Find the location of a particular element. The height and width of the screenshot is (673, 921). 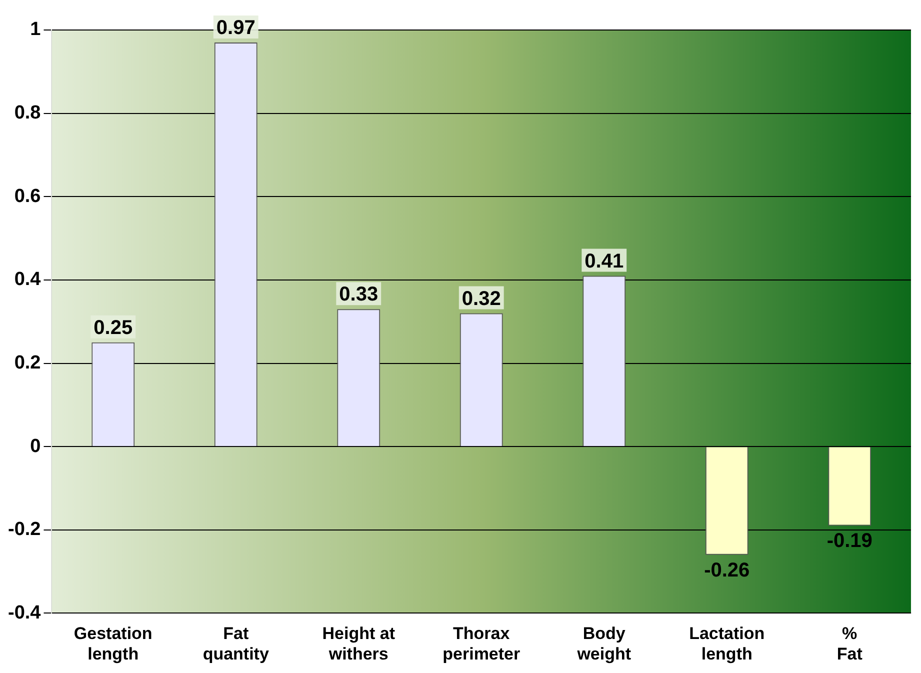

y-tick-label: -0.4 is located at coordinates (25, 613).